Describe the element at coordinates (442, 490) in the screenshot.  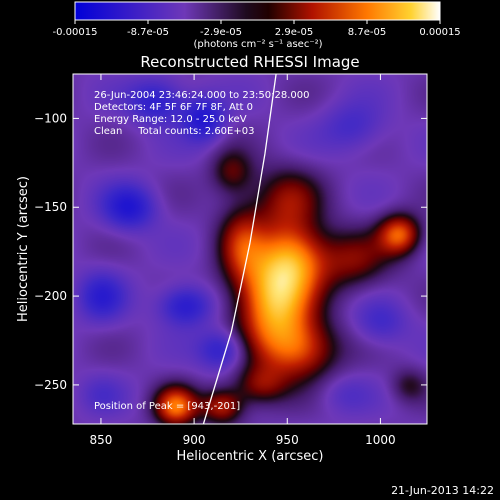
I see `render-timestamp: 21-Jun-2013 14:22` at that location.